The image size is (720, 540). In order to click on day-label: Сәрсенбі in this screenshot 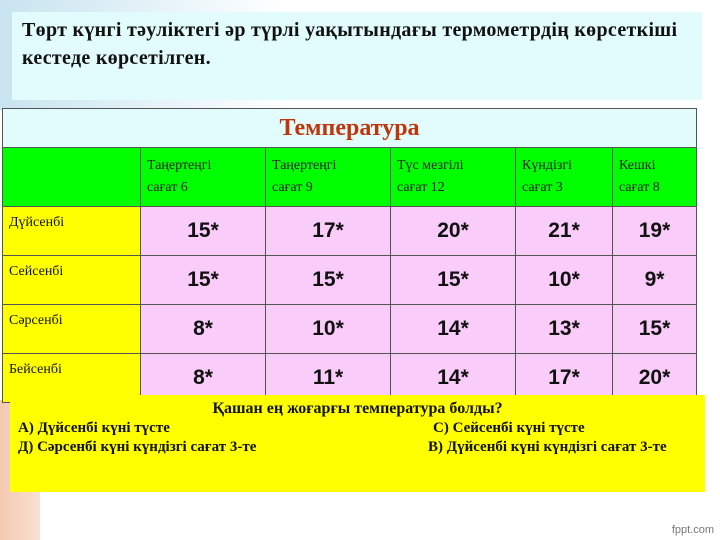, I will do `click(71, 329)`.